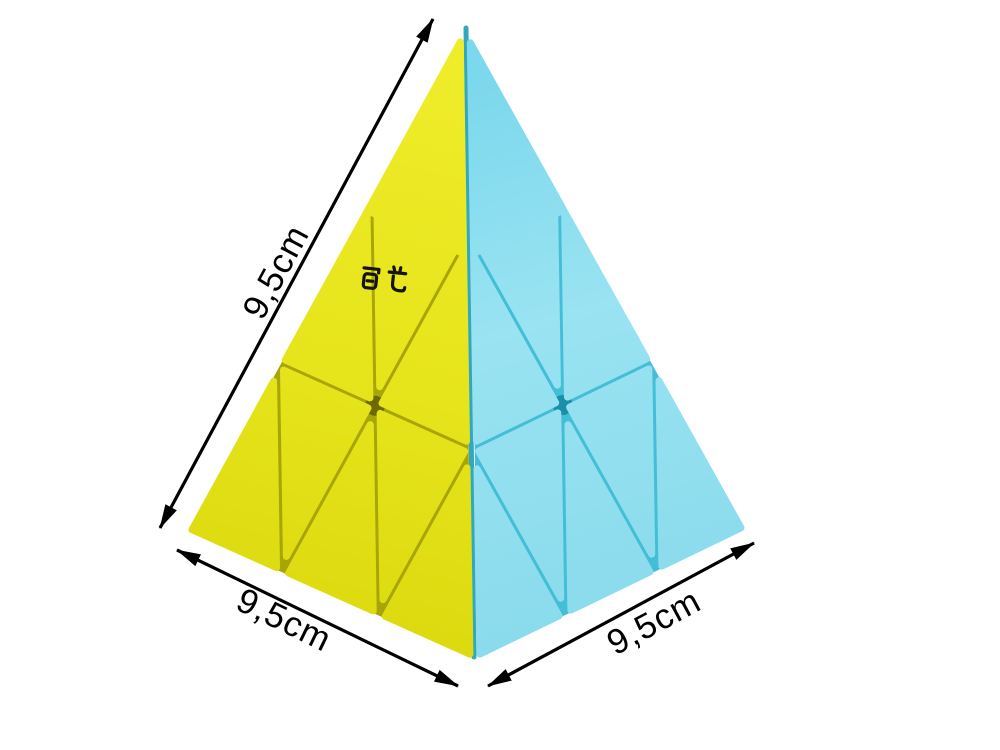 This screenshot has width=1000, height=750. What do you see at coordinates (470, 342) in the screenshot?
I see `face-seam-edge` at bounding box center [470, 342].